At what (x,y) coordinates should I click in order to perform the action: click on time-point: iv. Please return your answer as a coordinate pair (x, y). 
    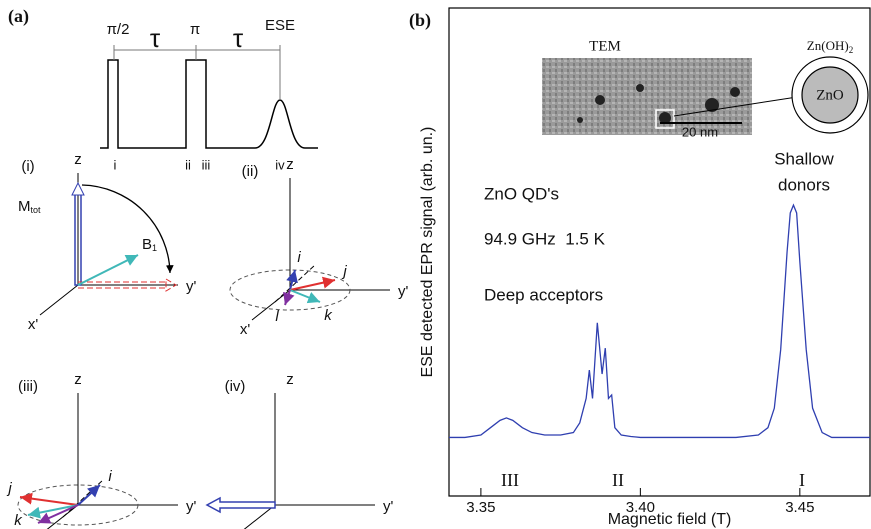
    Looking at the image, I should click on (280, 164).